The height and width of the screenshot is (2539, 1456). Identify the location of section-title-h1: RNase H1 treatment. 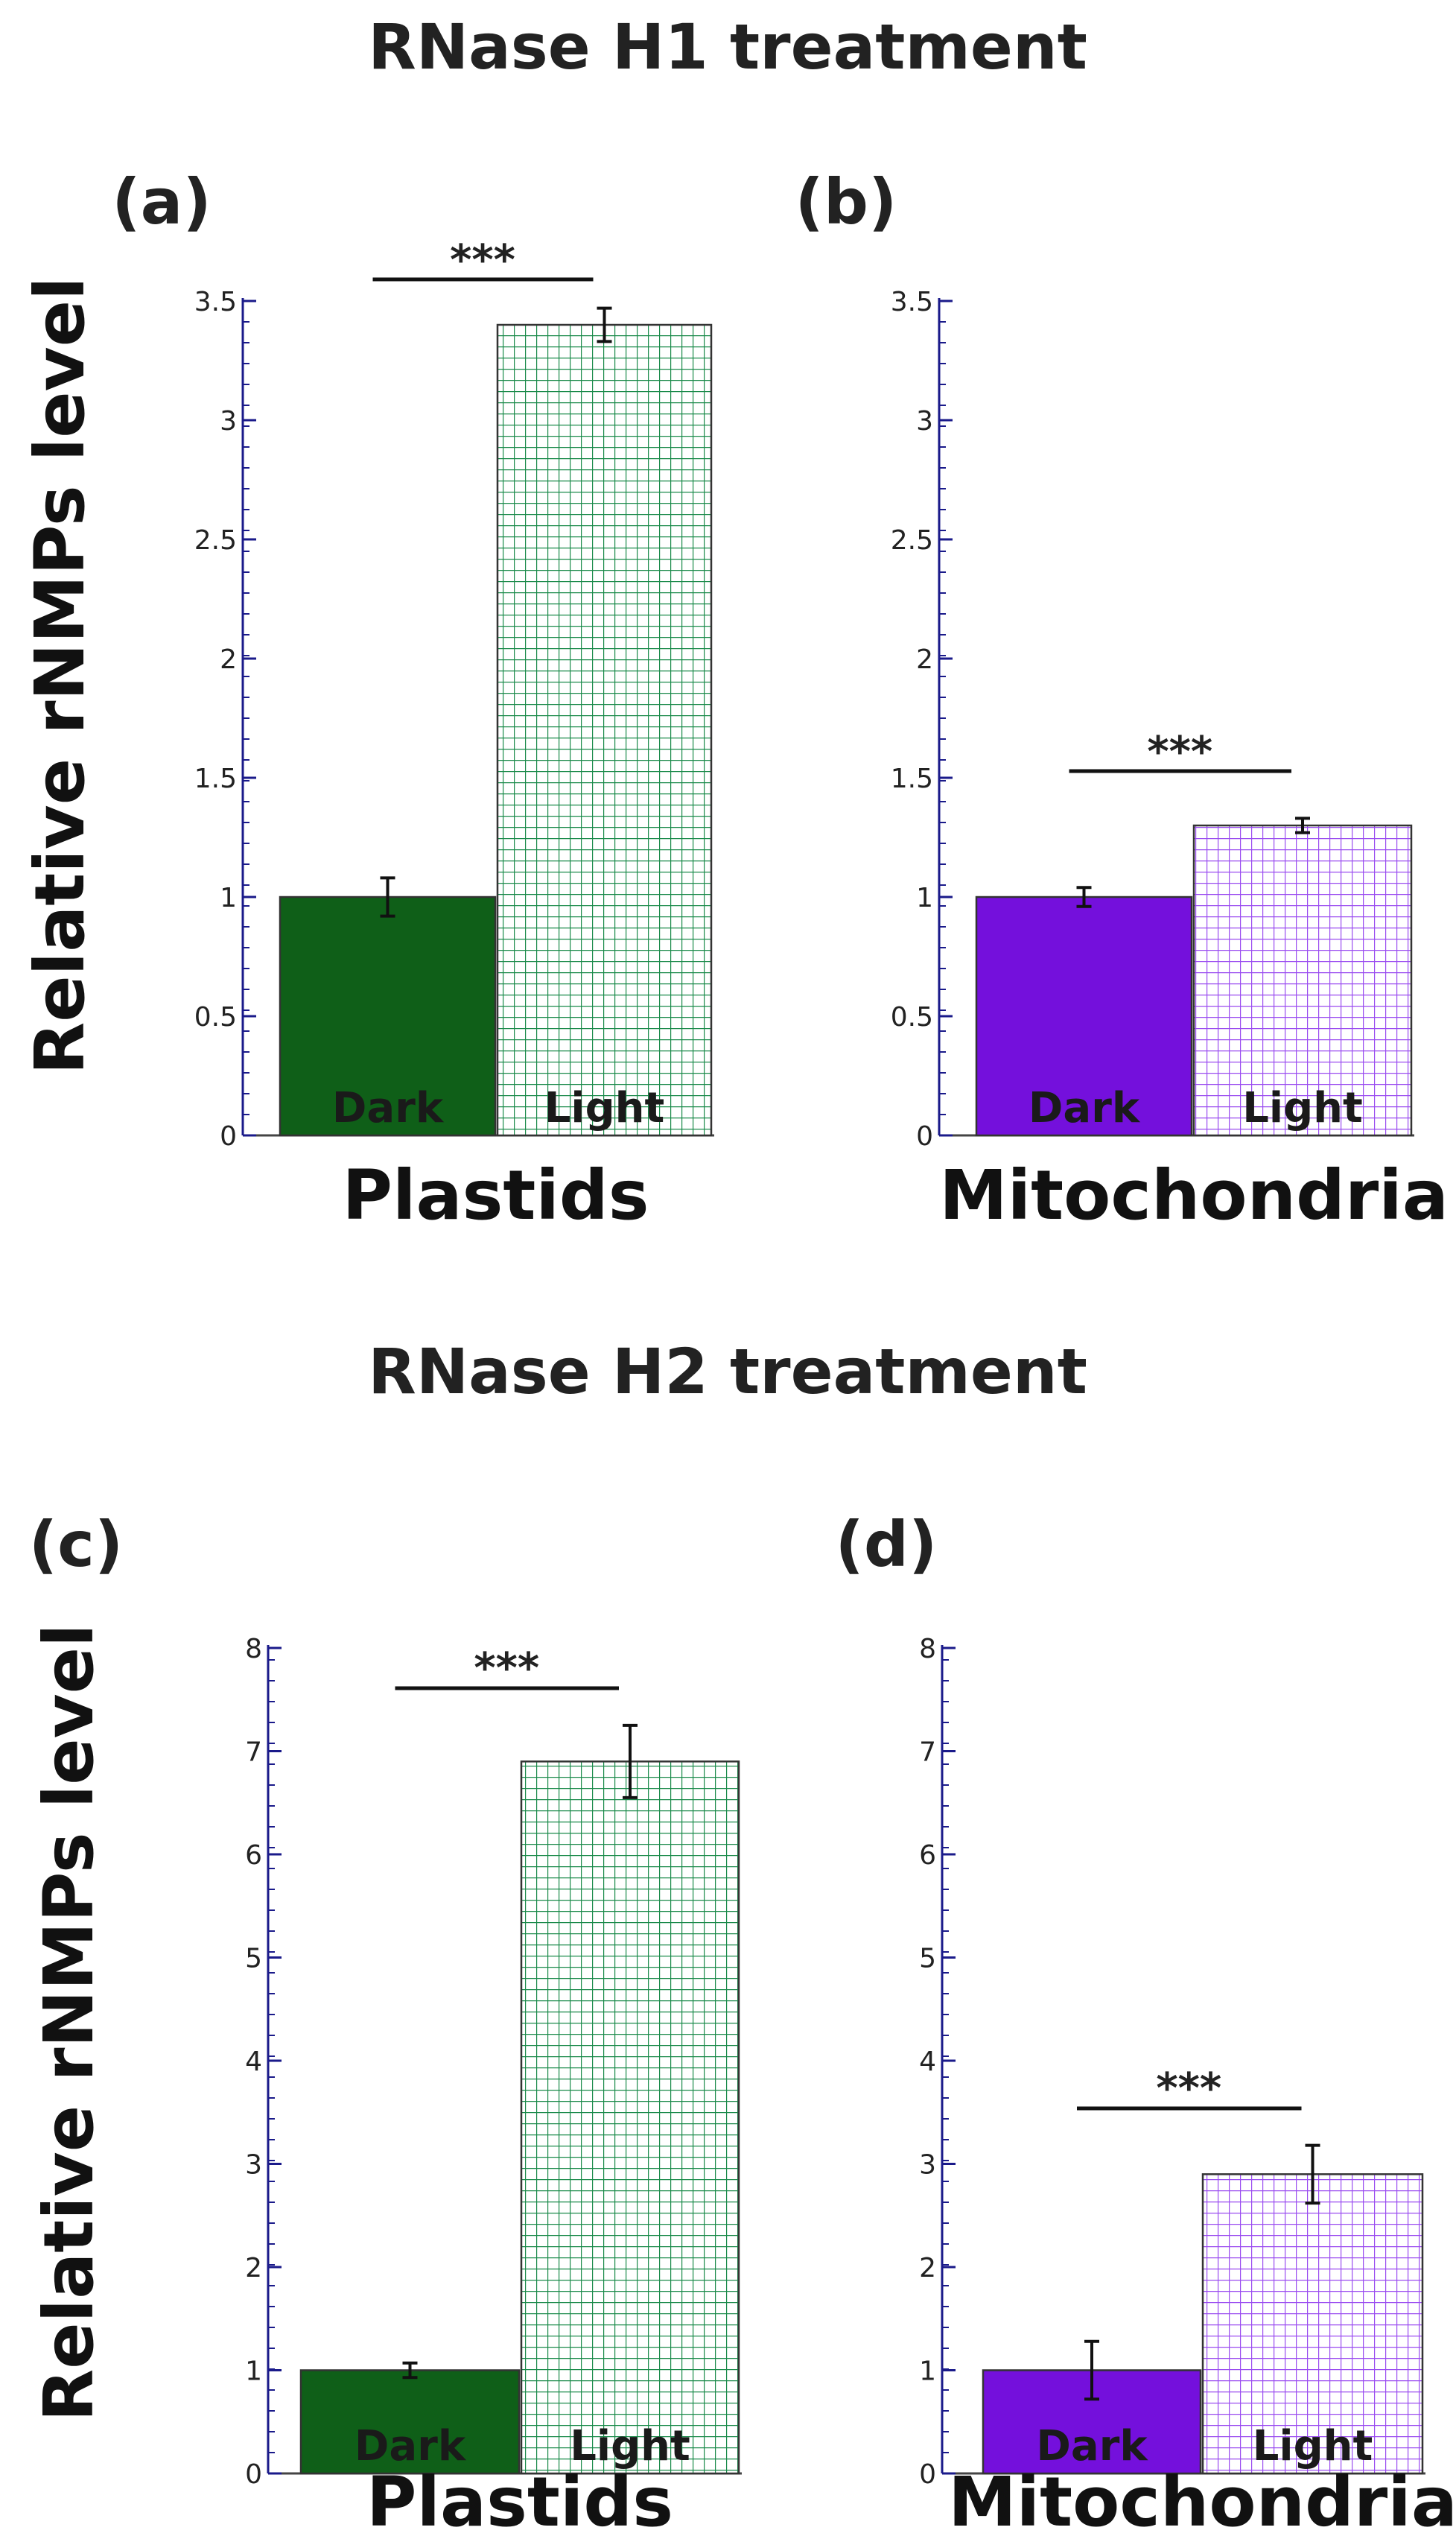
(727, 46).